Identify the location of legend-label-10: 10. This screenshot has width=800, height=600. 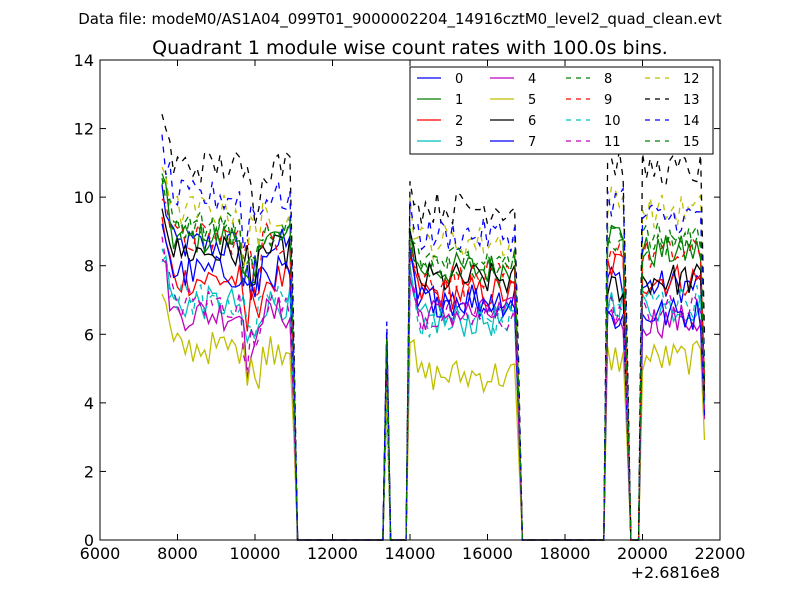
(612, 121).